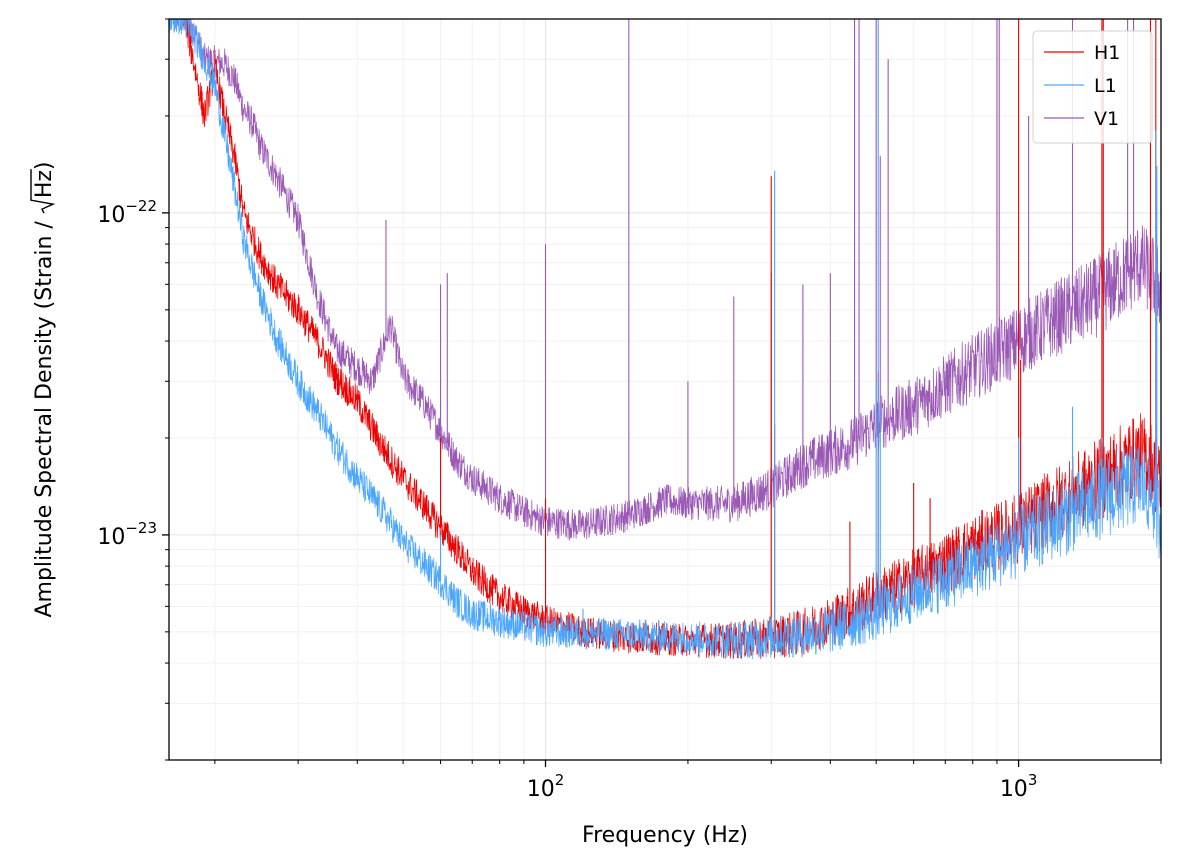 The image size is (1181, 867). I want to click on legend-box, so click(1092, 87).